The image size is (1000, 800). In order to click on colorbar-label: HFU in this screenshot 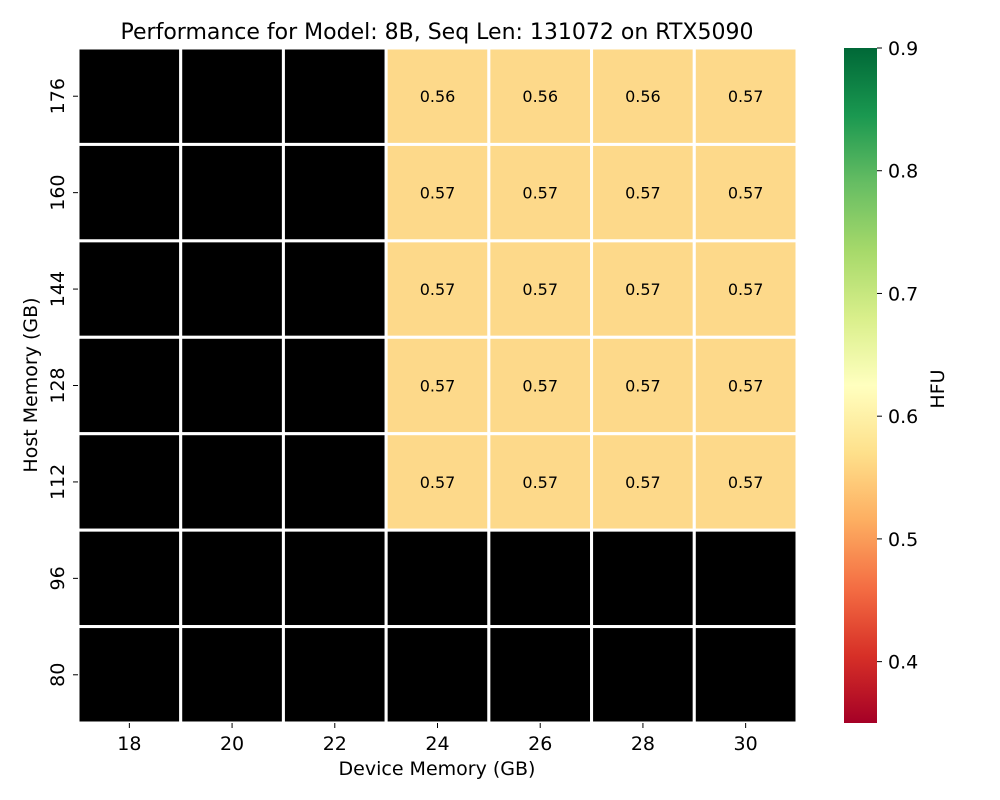, I will do `click(938, 388)`.